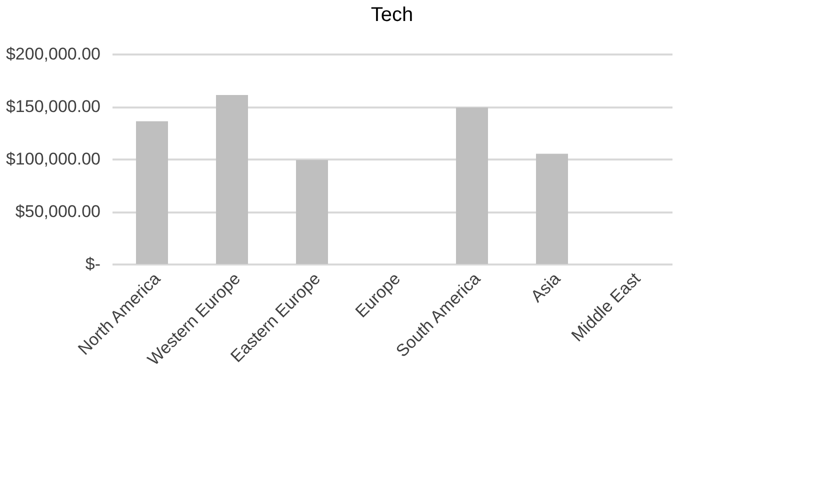 This screenshot has height=497, width=833. Describe the element at coordinates (392, 15) in the screenshot. I see `chart-title: Tech` at that location.